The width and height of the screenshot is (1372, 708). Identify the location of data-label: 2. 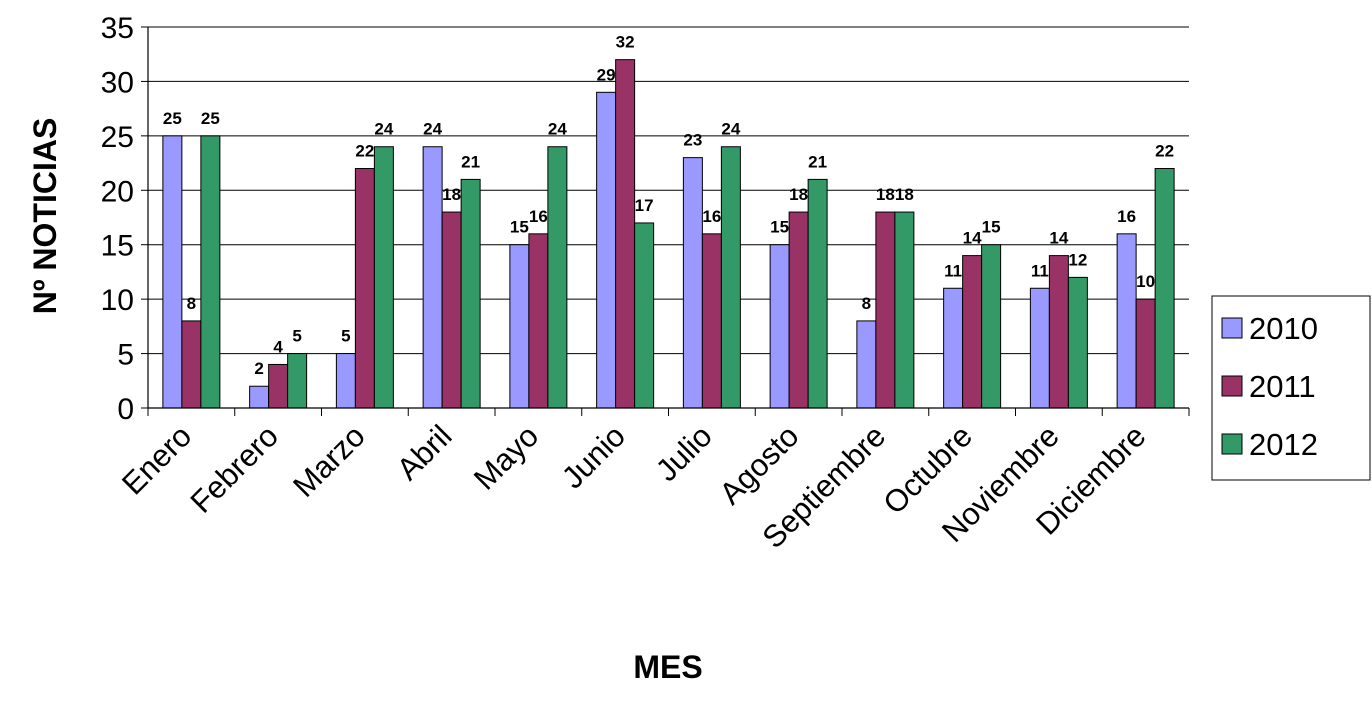
(258, 368).